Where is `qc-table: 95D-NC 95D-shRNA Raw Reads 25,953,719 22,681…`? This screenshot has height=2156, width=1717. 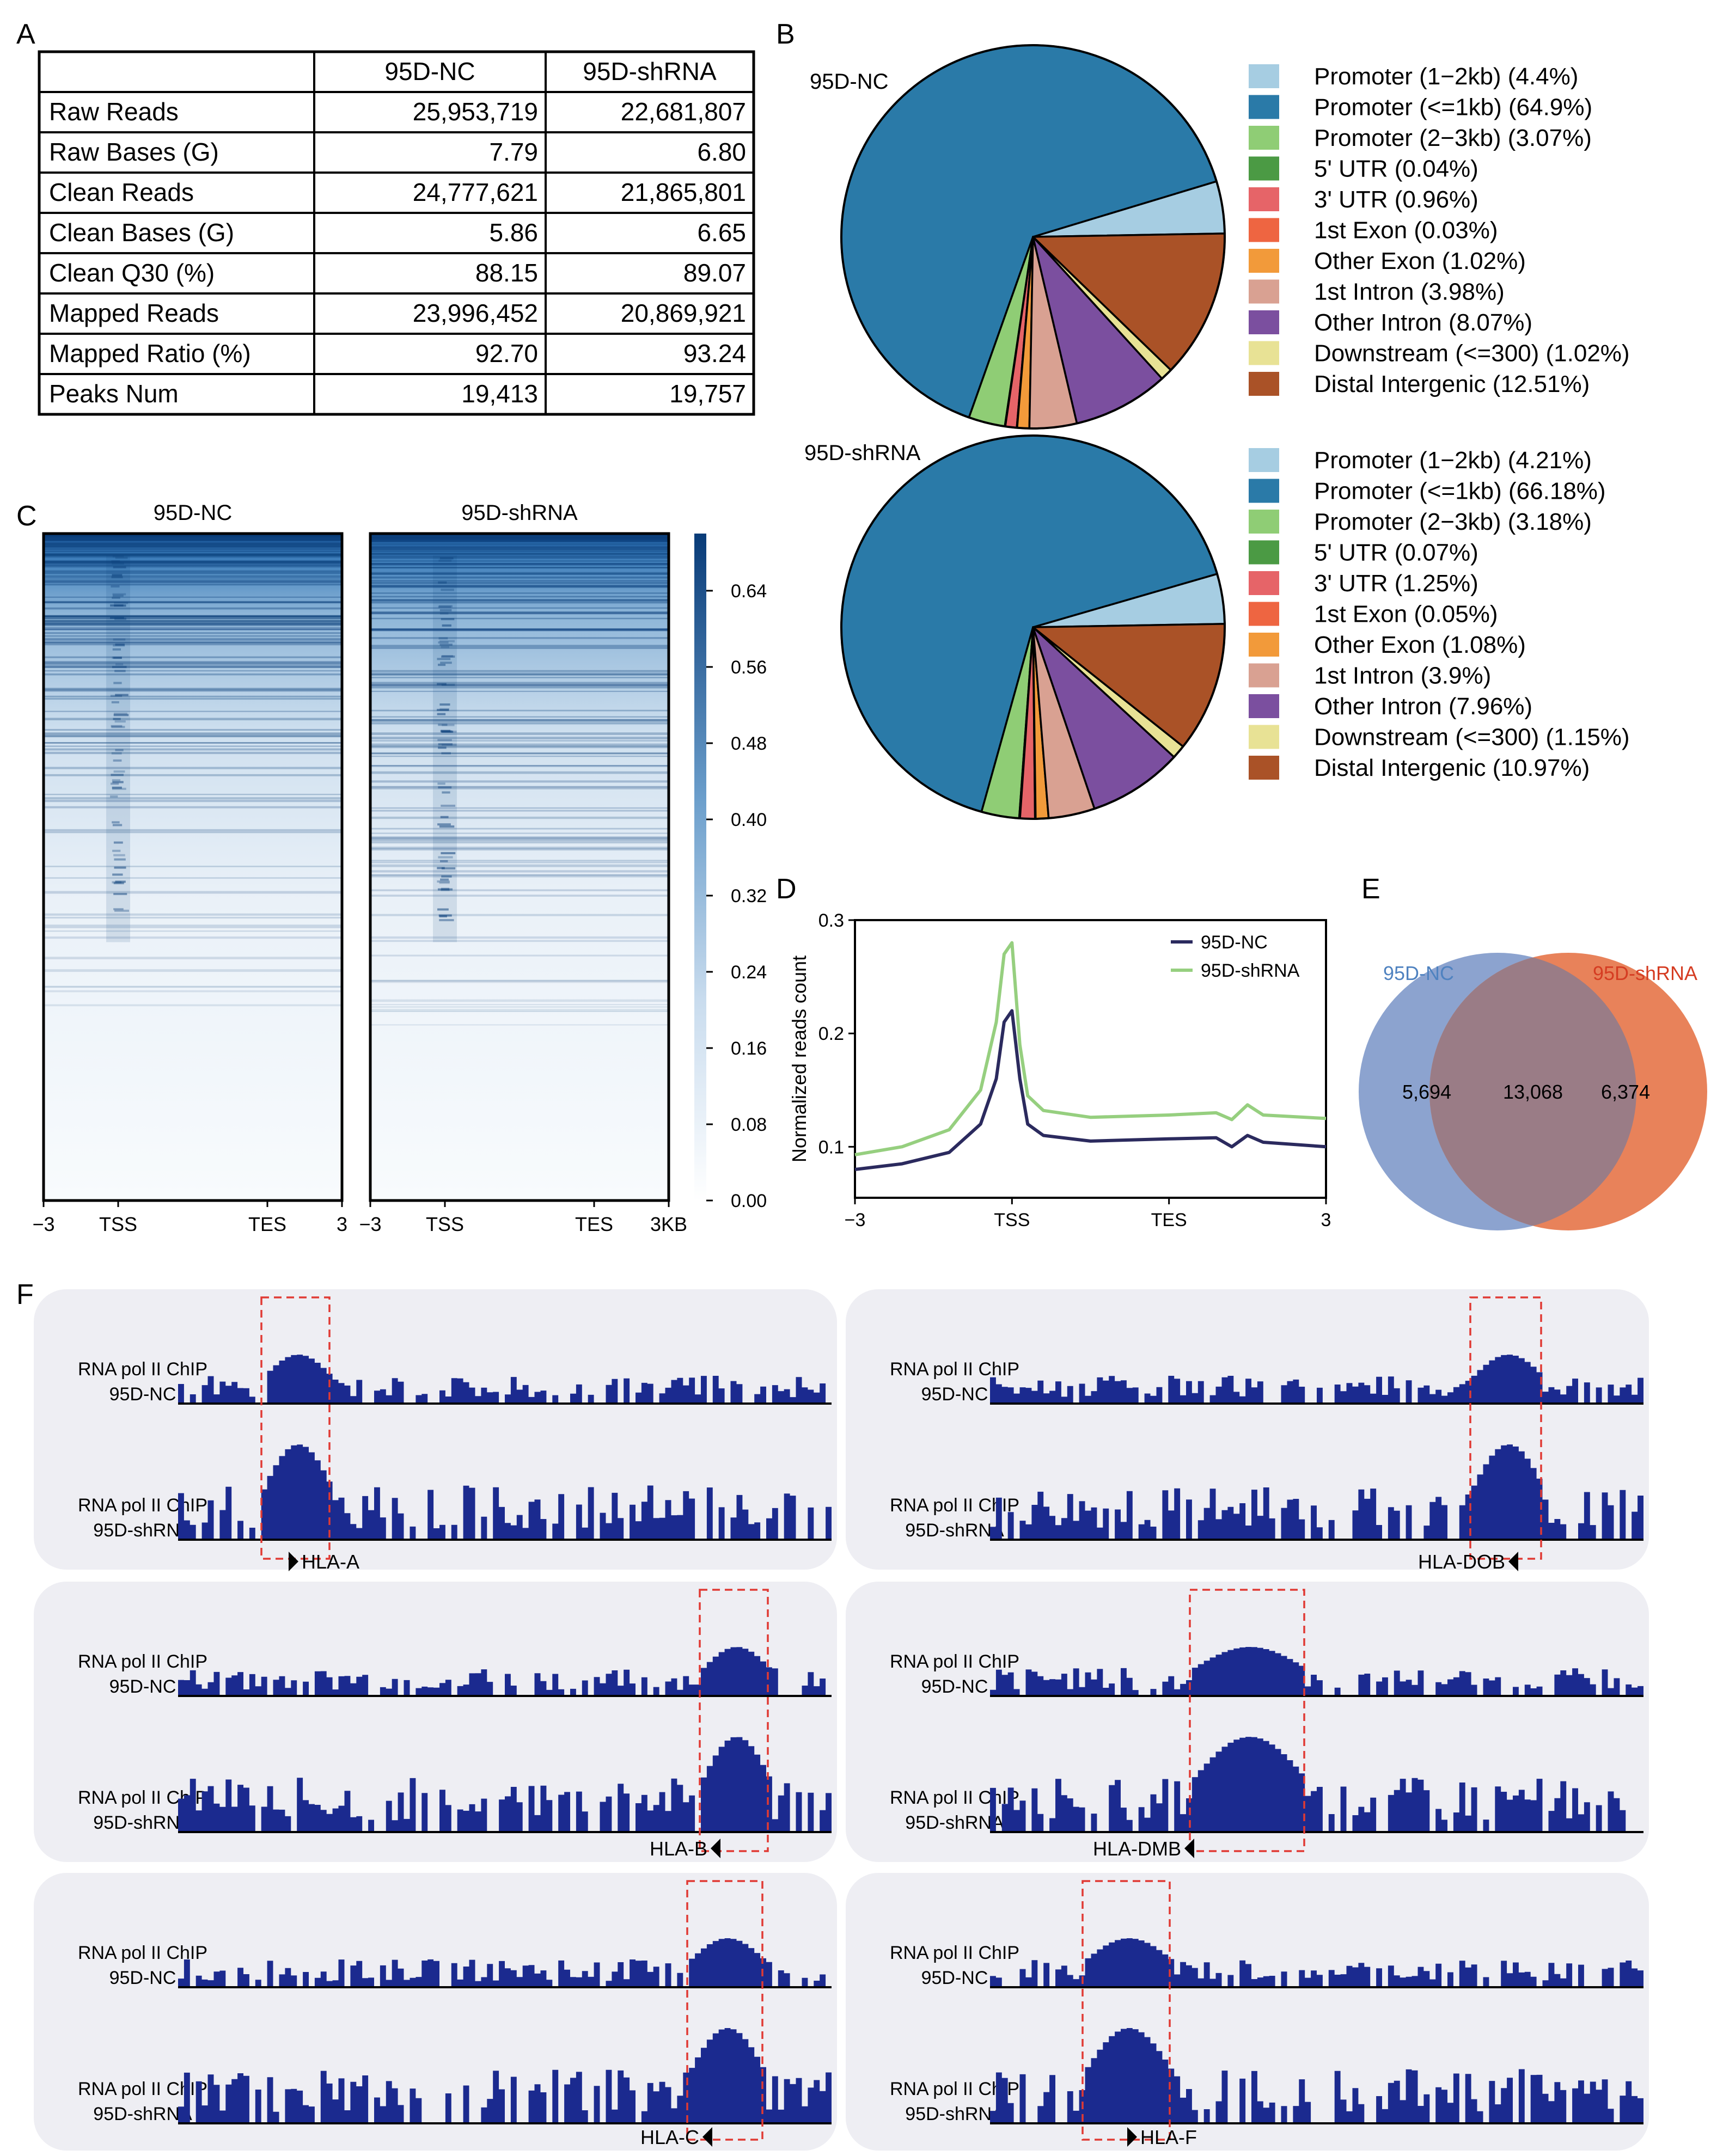
qc-table: 95D-NC 95D-shRNA Raw Reads 25,953,719 22,681… is located at coordinates (396, 233).